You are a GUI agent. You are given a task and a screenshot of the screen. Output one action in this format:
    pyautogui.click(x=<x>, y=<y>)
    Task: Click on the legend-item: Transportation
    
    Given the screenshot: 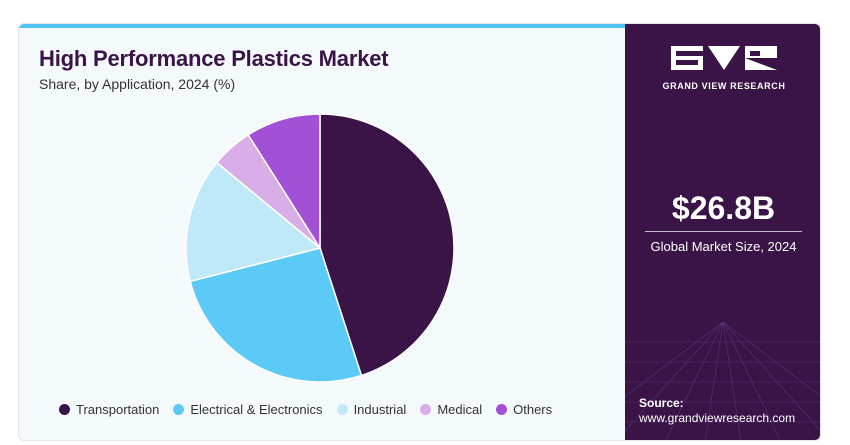 What is the action you would take?
    pyautogui.click(x=109, y=409)
    